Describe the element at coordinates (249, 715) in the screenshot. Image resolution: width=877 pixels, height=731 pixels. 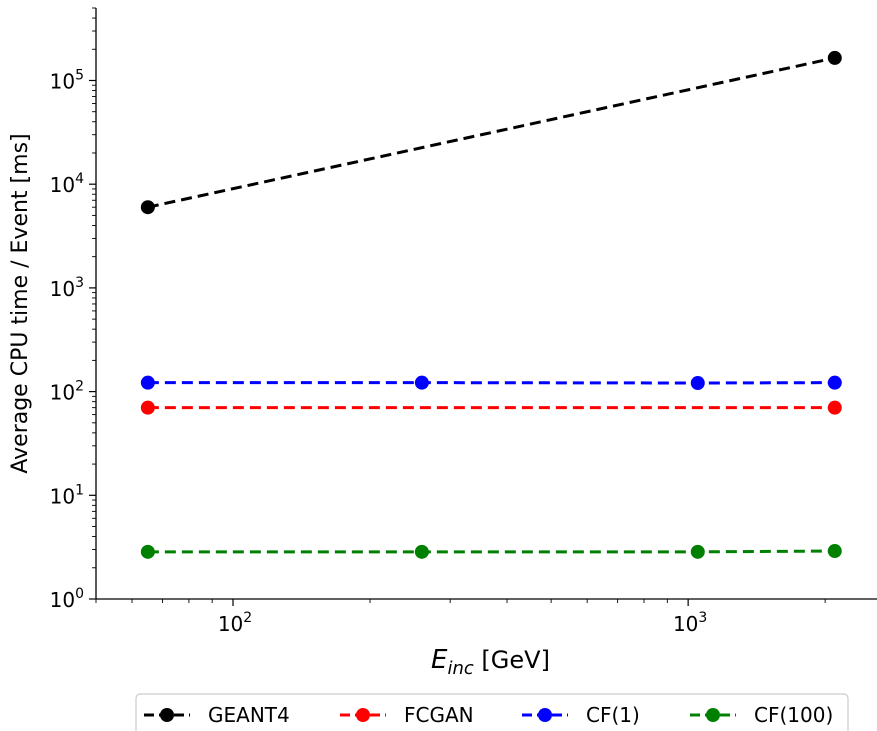
I see `legend-label: GEANT4` at that location.